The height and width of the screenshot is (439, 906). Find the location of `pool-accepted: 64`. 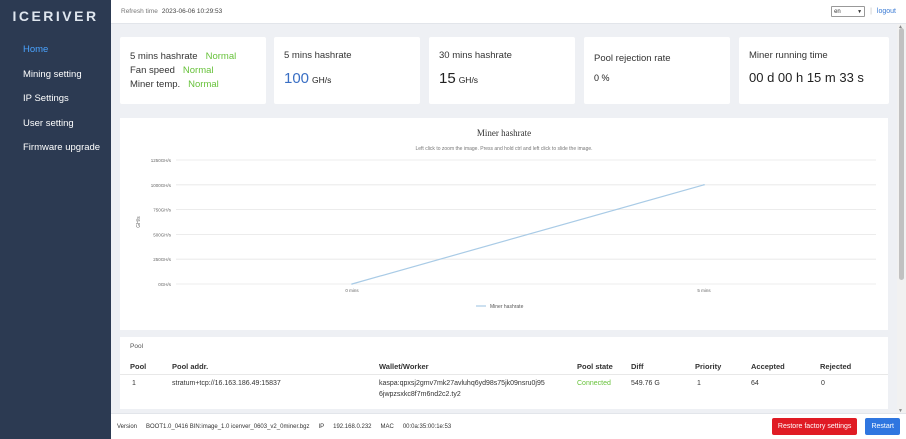

pool-accepted: 64 is located at coordinates (755, 383).